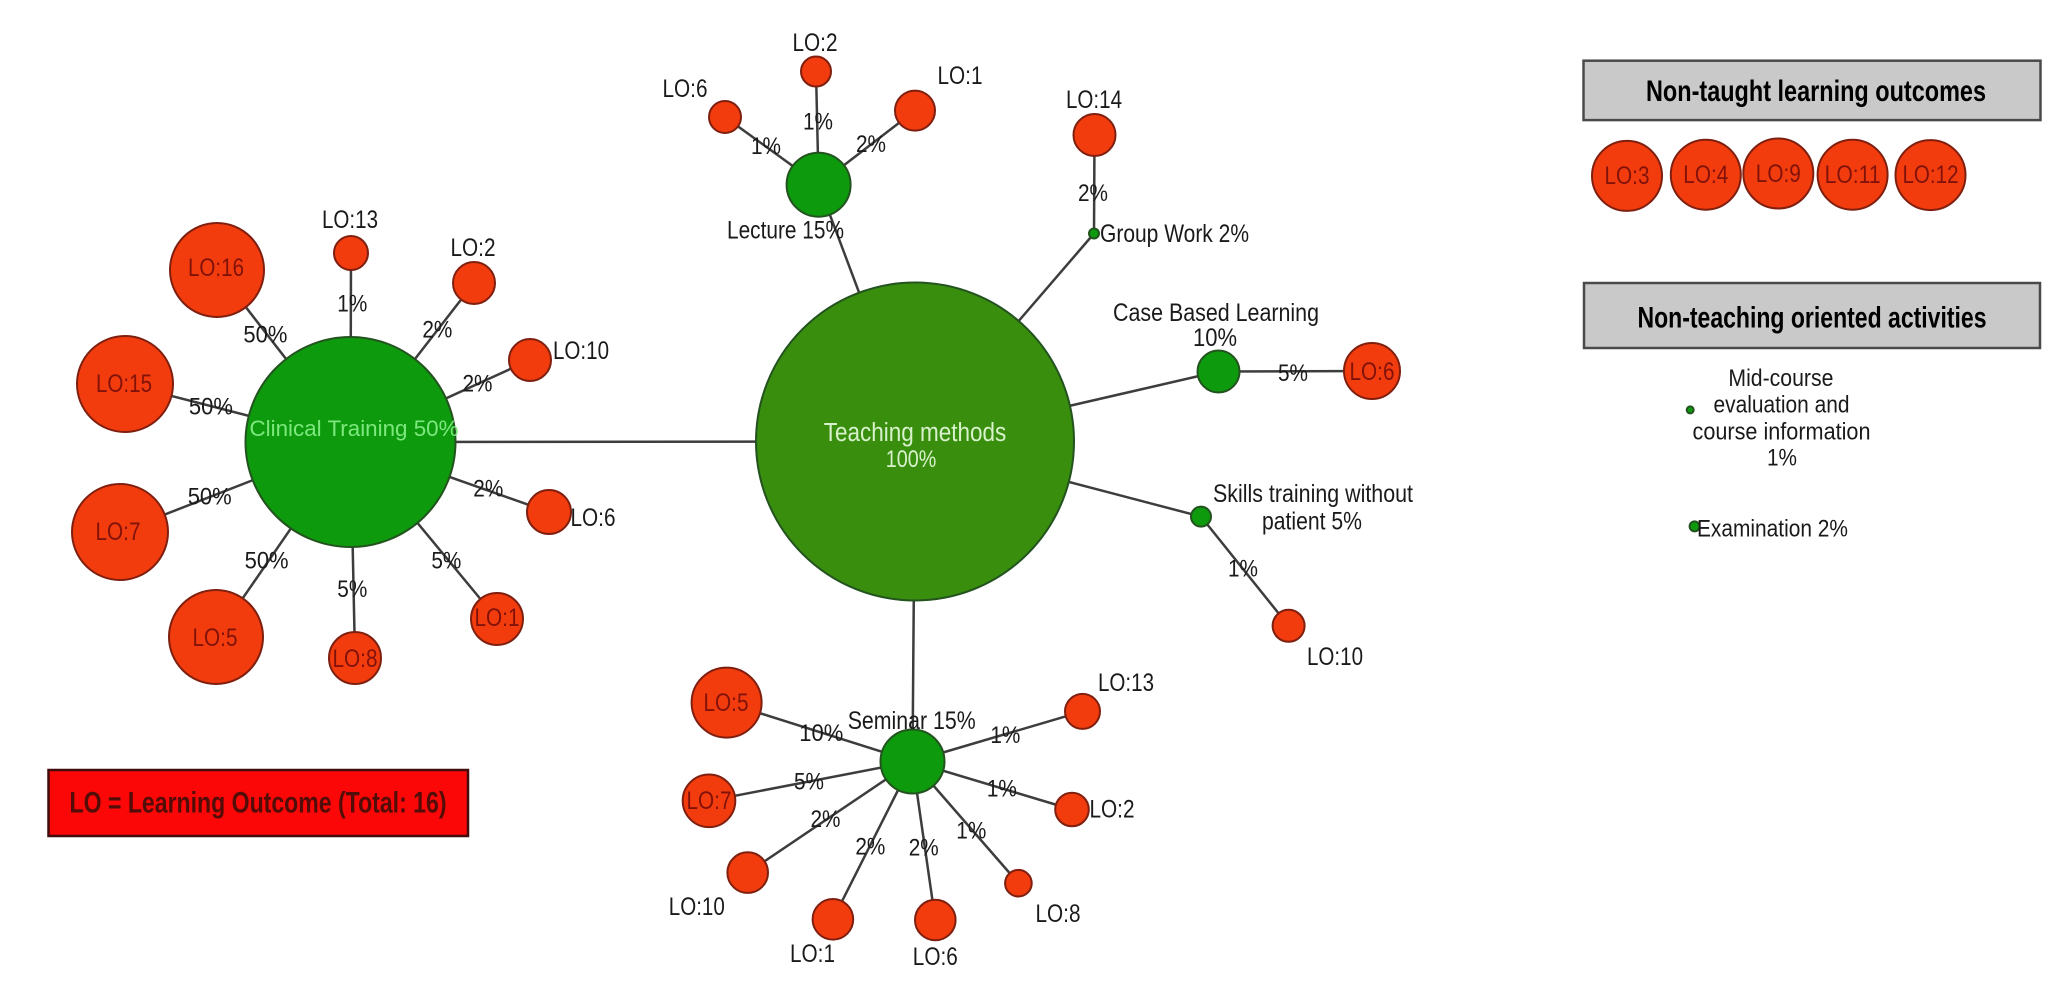  What do you see at coordinates (258, 803) in the screenshot?
I see `svg-text:LO = Learning Outcome (Total:: LO = Learning Outcome (Total: 16)` at bounding box center [258, 803].